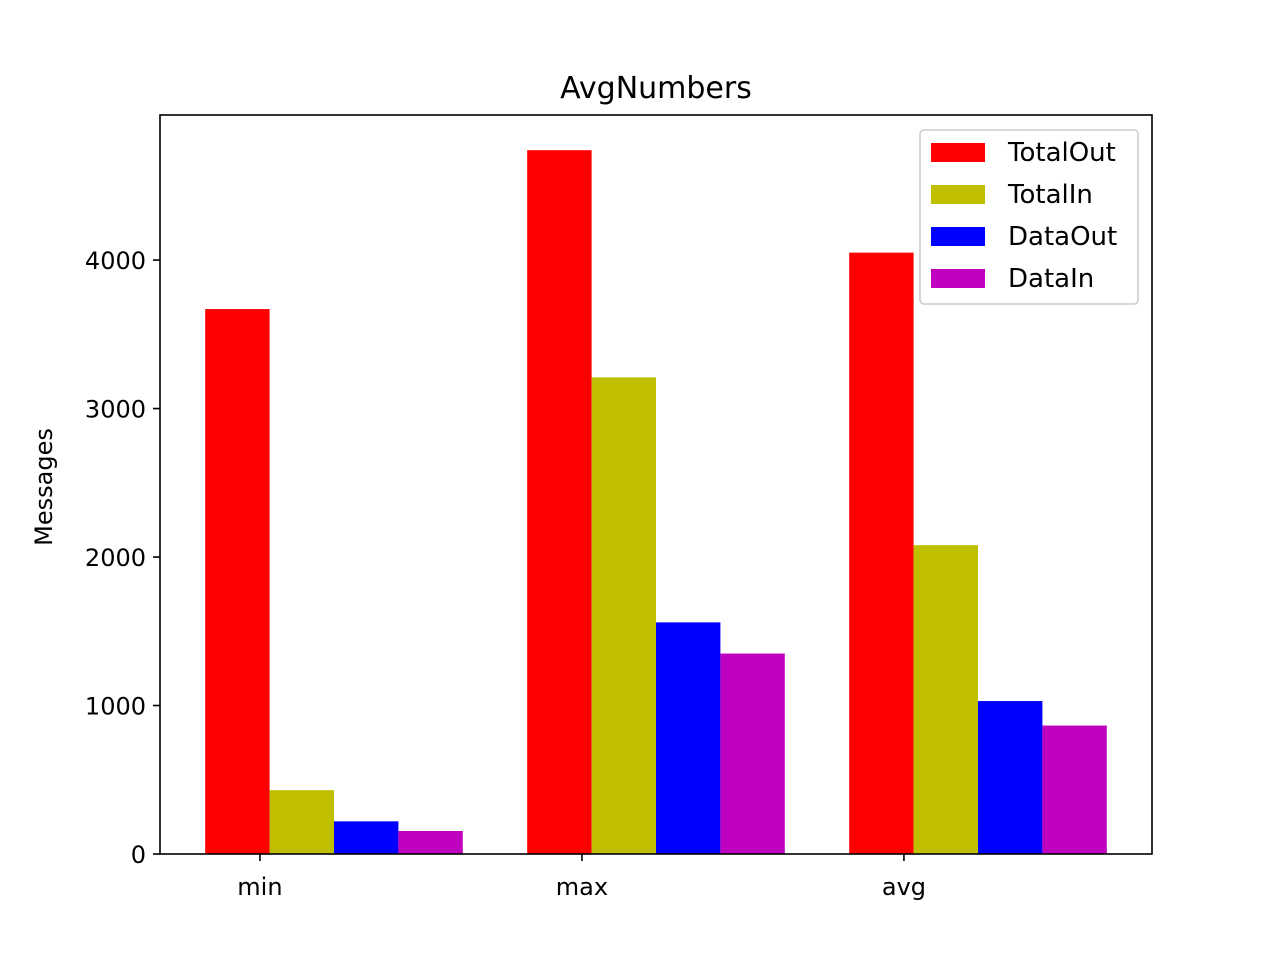 This screenshot has width=1280, height=960. What do you see at coordinates (430, 842) in the screenshot?
I see `bar-datain-min` at bounding box center [430, 842].